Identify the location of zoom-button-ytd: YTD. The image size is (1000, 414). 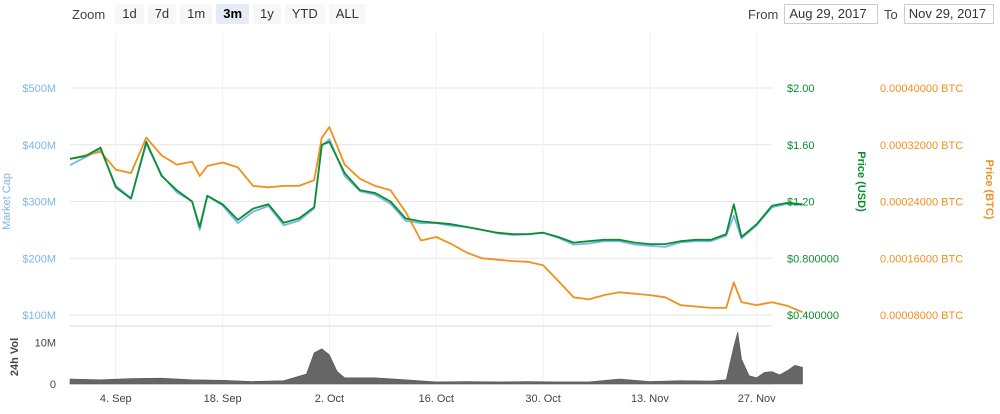
(304, 14).